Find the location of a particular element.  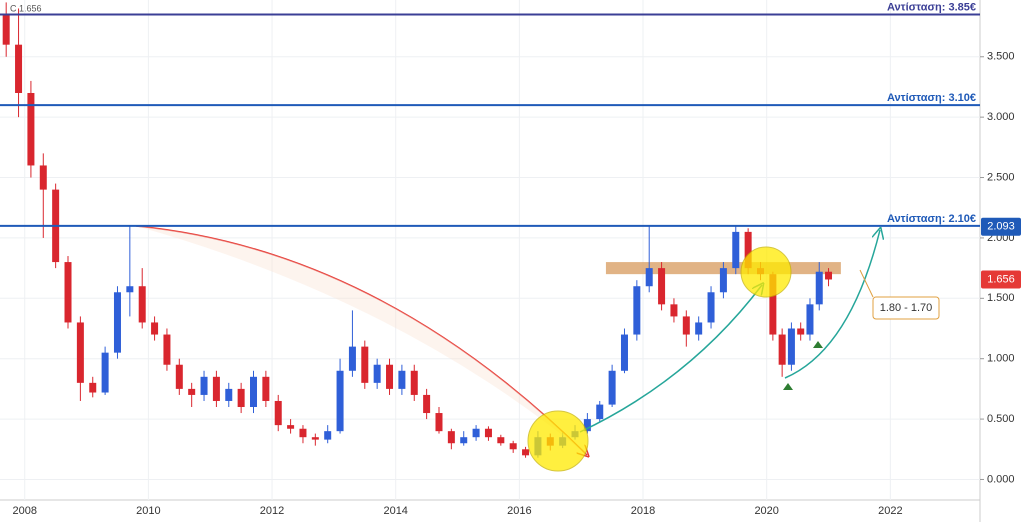

x-tick-label: 2008 is located at coordinates (24, 511).